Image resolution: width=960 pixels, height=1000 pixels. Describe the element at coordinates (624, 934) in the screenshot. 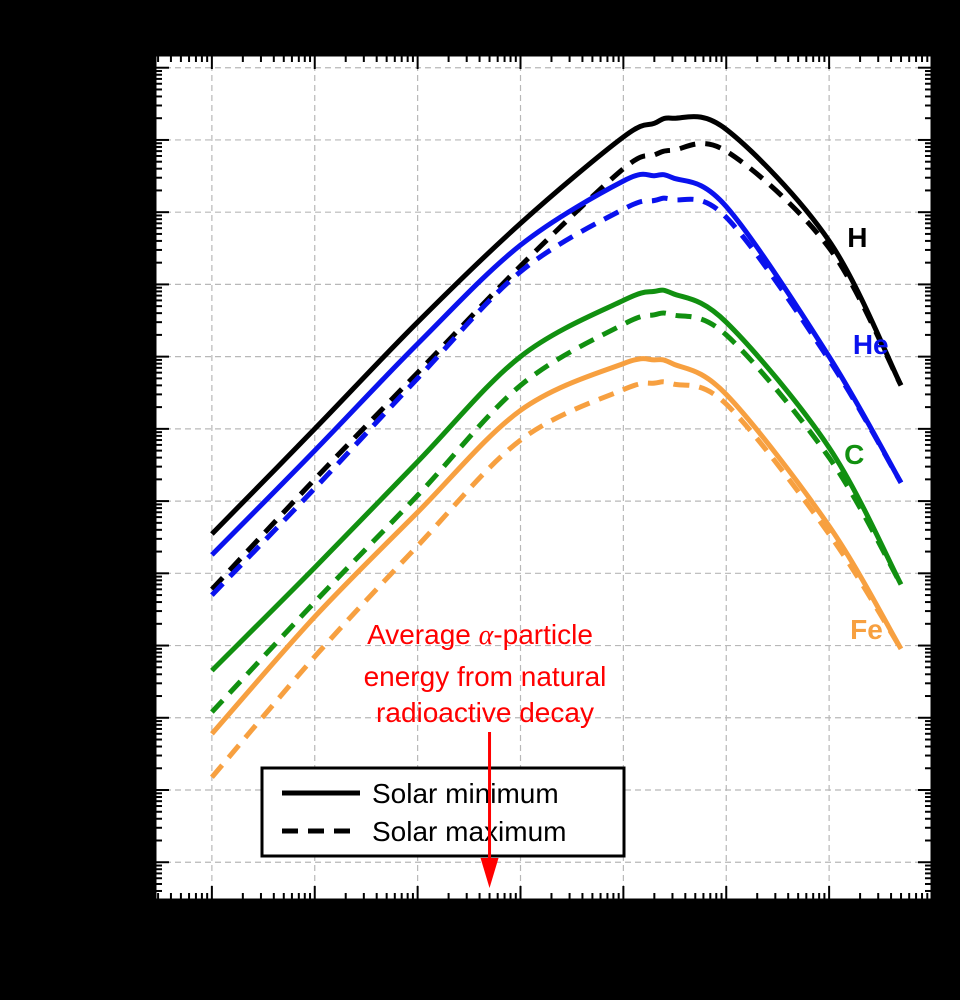

I see `x-tick-label: 10²` at that location.